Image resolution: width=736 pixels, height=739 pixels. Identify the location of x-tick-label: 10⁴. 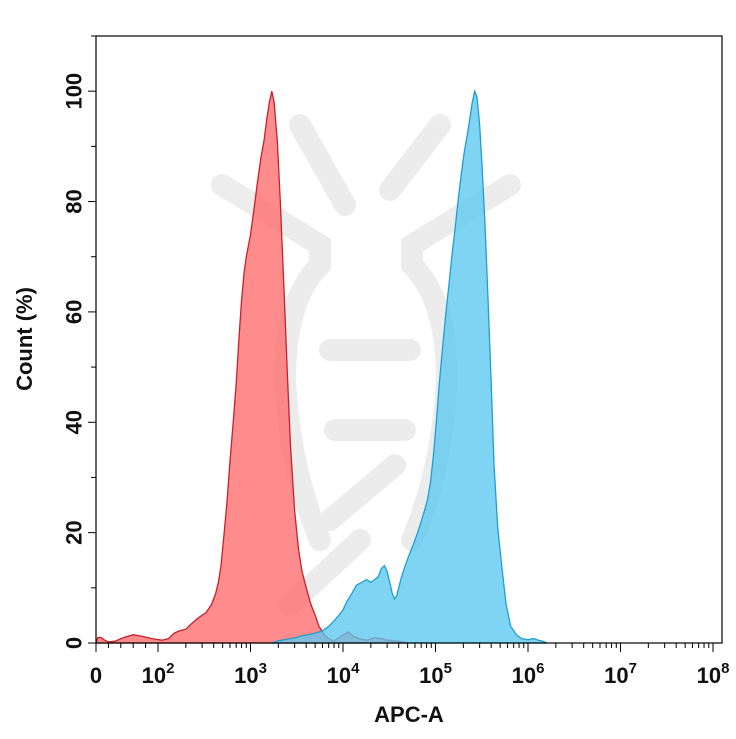
(343, 674).